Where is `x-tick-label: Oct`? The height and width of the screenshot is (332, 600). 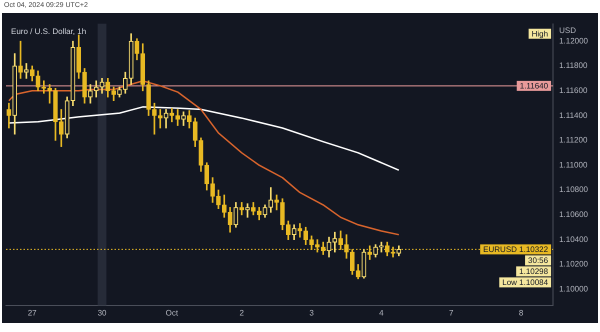
x-tick-label: Oct is located at coordinates (172, 313).